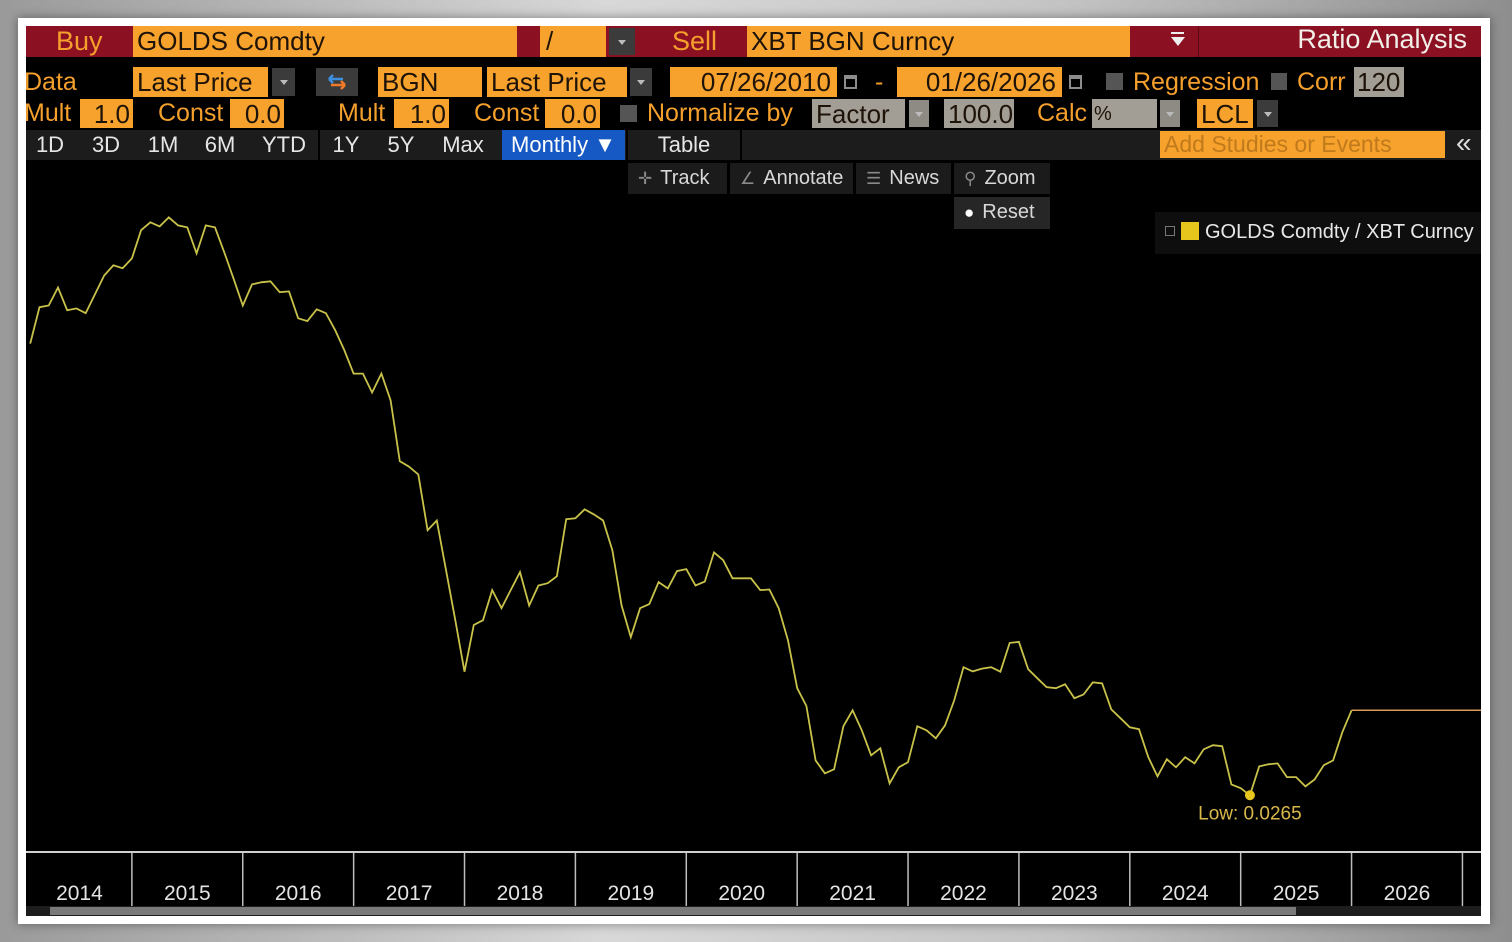  Describe the element at coordinates (858, 113) in the screenshot. I see `normalize-select: Factor` at that location.